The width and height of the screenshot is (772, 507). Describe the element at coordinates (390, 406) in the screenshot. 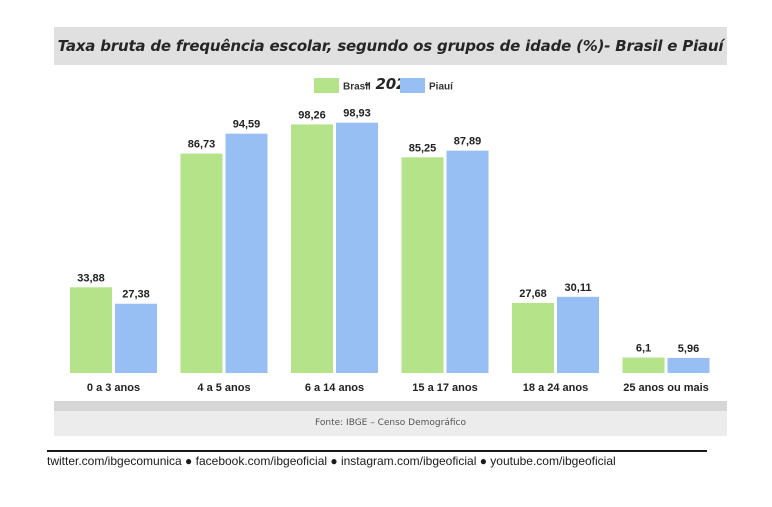

I see `chart-bottom-band` at that location.